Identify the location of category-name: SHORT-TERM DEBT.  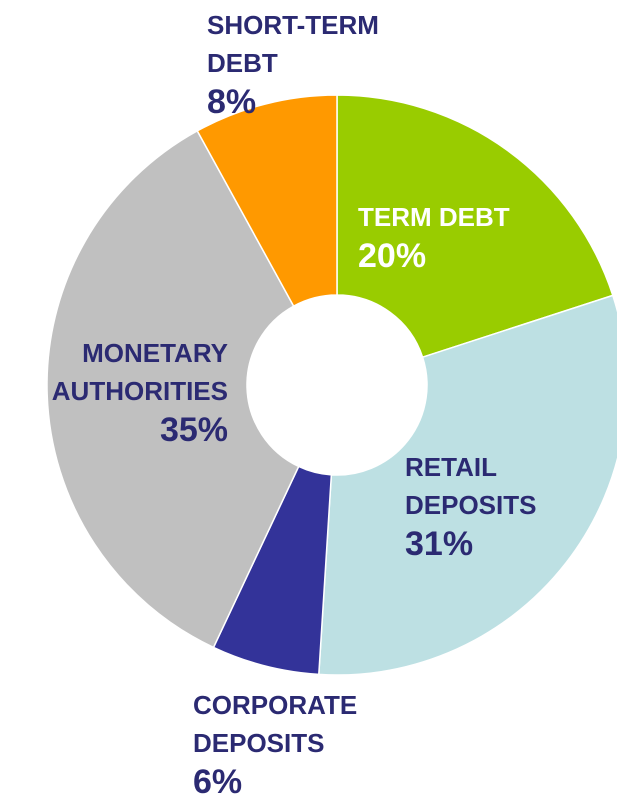
(293, 44).